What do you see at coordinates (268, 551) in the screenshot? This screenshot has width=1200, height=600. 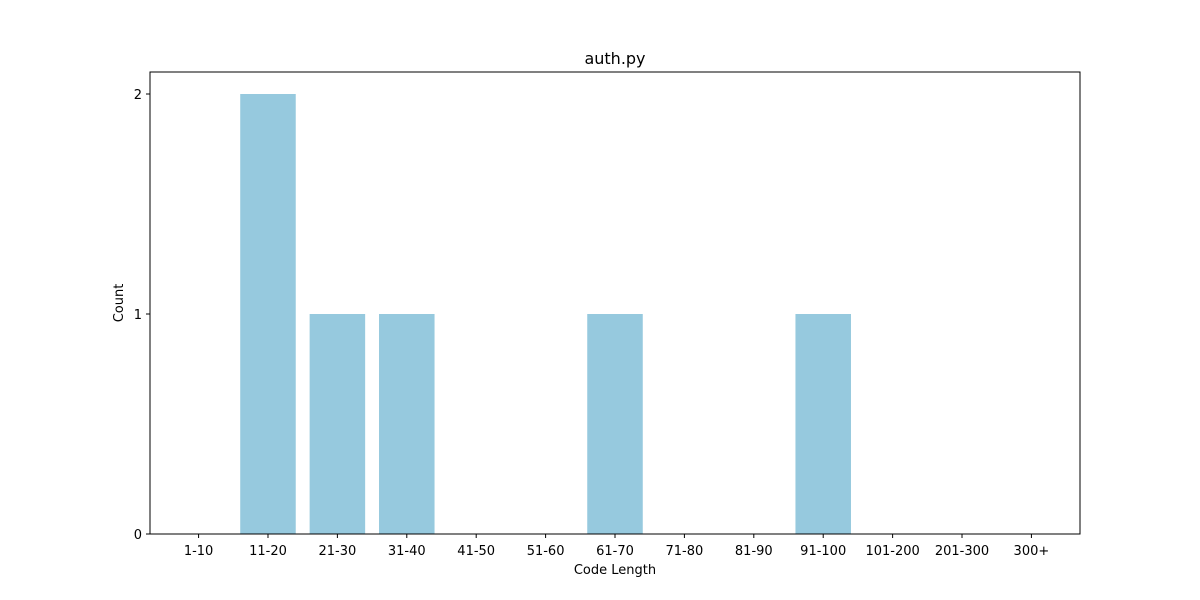 I see `x-tick-label: 11-20` at bounding box center [268, 551].